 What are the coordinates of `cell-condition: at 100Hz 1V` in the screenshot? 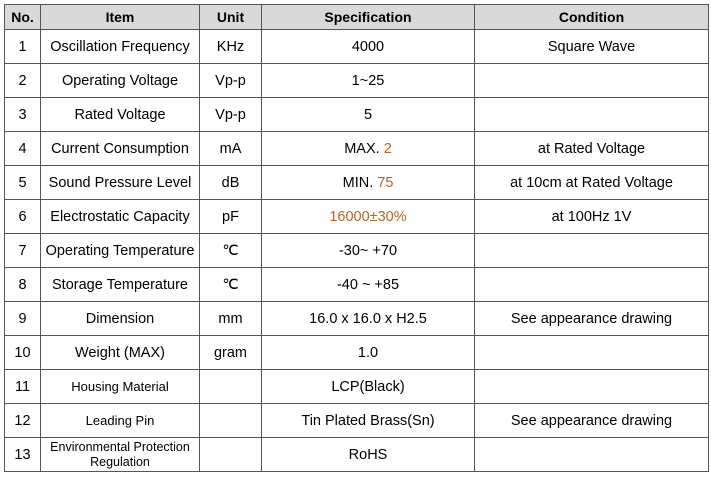 It's located at (591, 216).